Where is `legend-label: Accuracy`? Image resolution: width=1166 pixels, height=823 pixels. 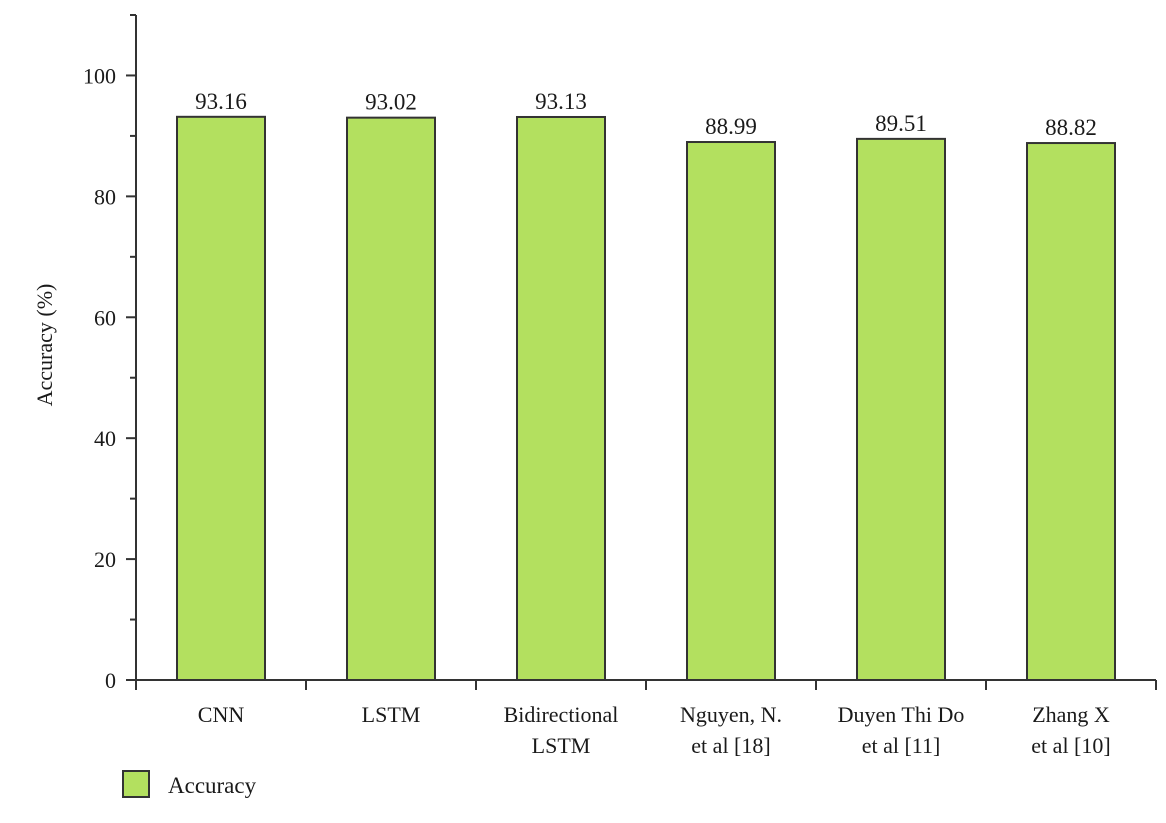
legend-label: Accuracy is located at coordinates (212, 785).